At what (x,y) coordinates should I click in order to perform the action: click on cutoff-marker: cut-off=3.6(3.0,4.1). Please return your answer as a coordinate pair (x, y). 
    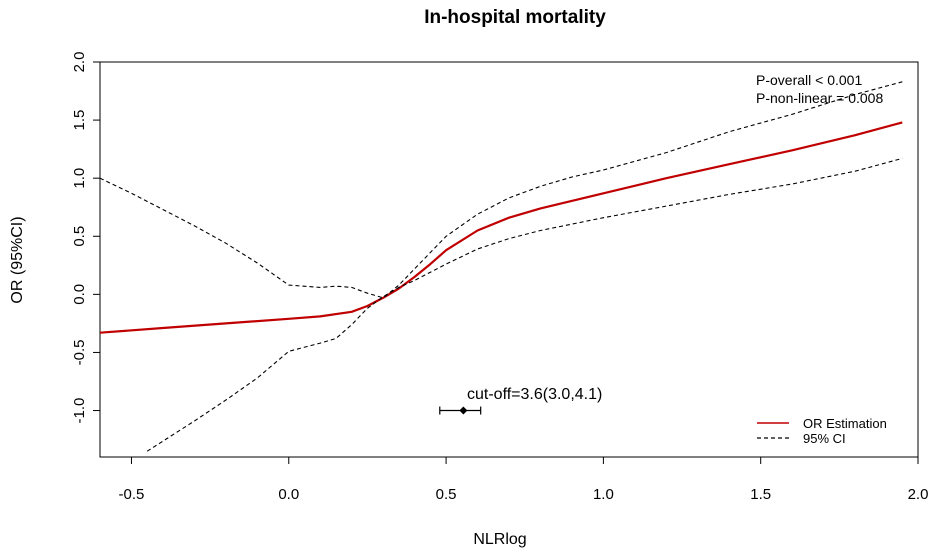
    Looking at the image, I should click on (520, 400).